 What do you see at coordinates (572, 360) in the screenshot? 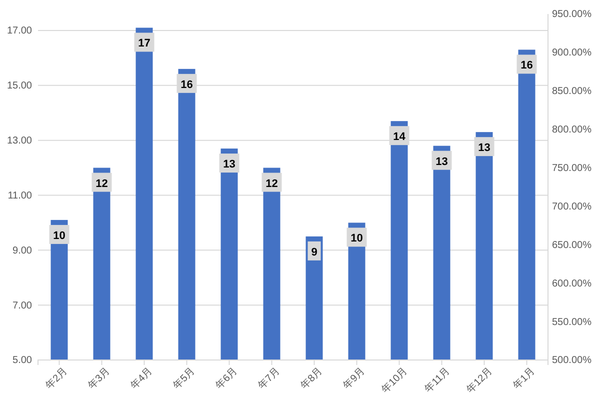
I see `y2-tick-label: 500.00%` at bounding box center [572, 360].